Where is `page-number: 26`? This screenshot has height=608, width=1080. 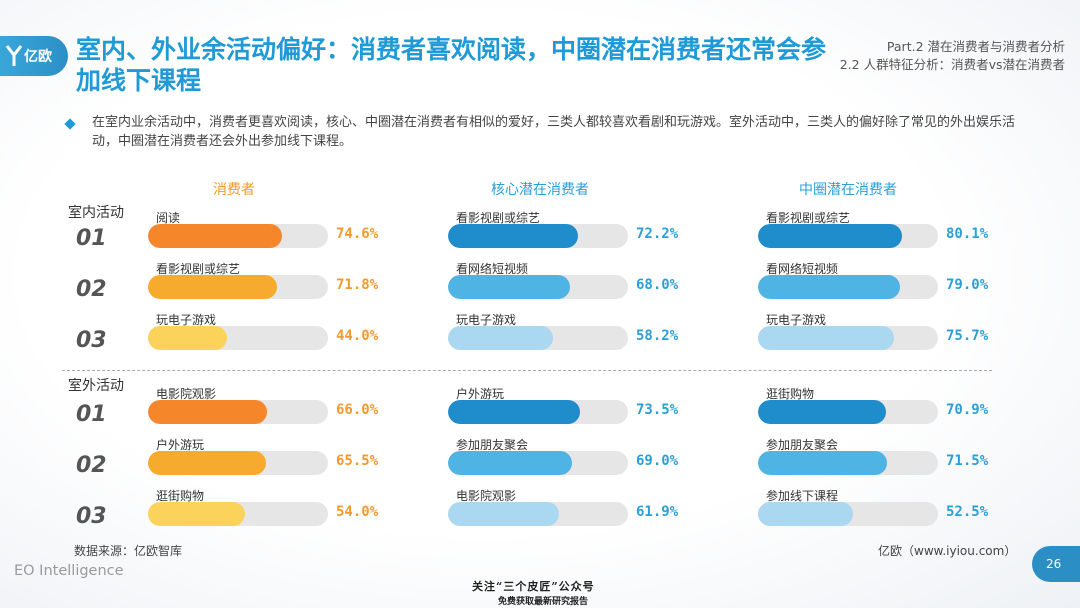 page-number: 26 is located at coordinates (1056, 564).